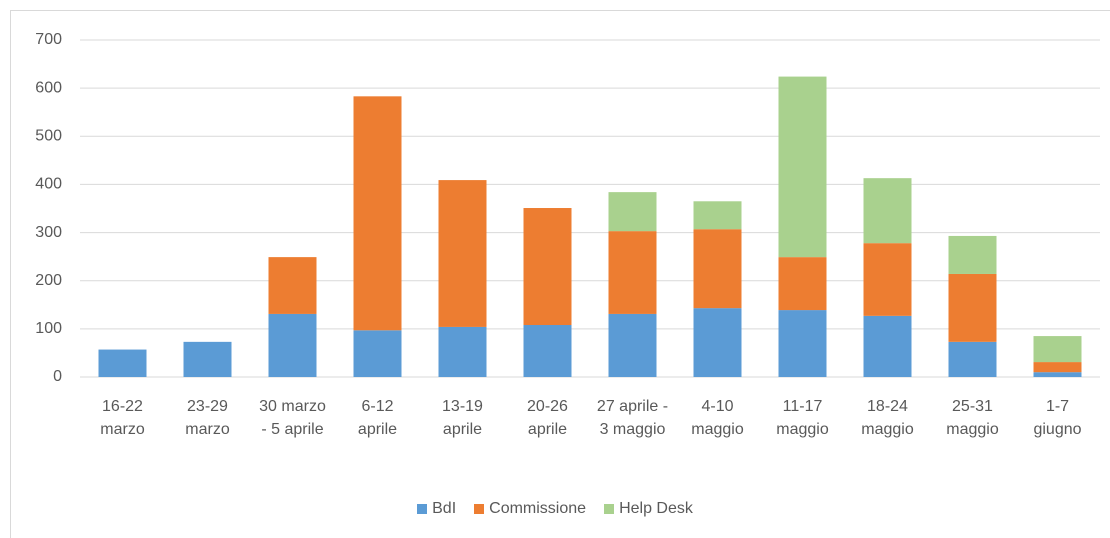 This screenshot has width=1110, height=538. What do you see at coordinates (887, 418) in the screenshot?
I see `x-tick-label: 18-24 maggio` at bounding box center [887, 418].